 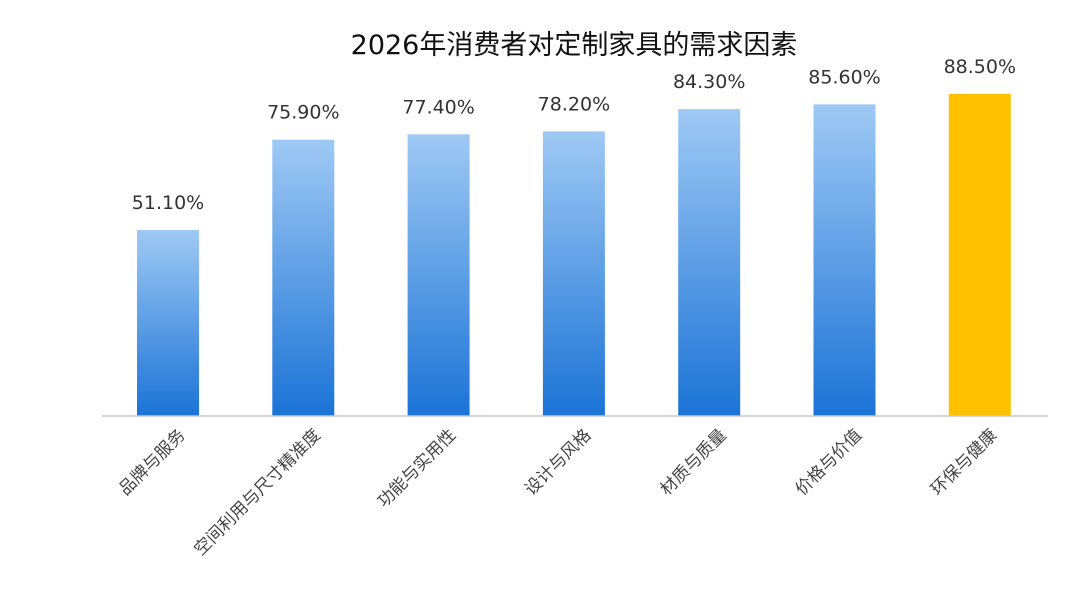 I want to click on category-label-4: 设计与风格, so click(x=558, y=462).